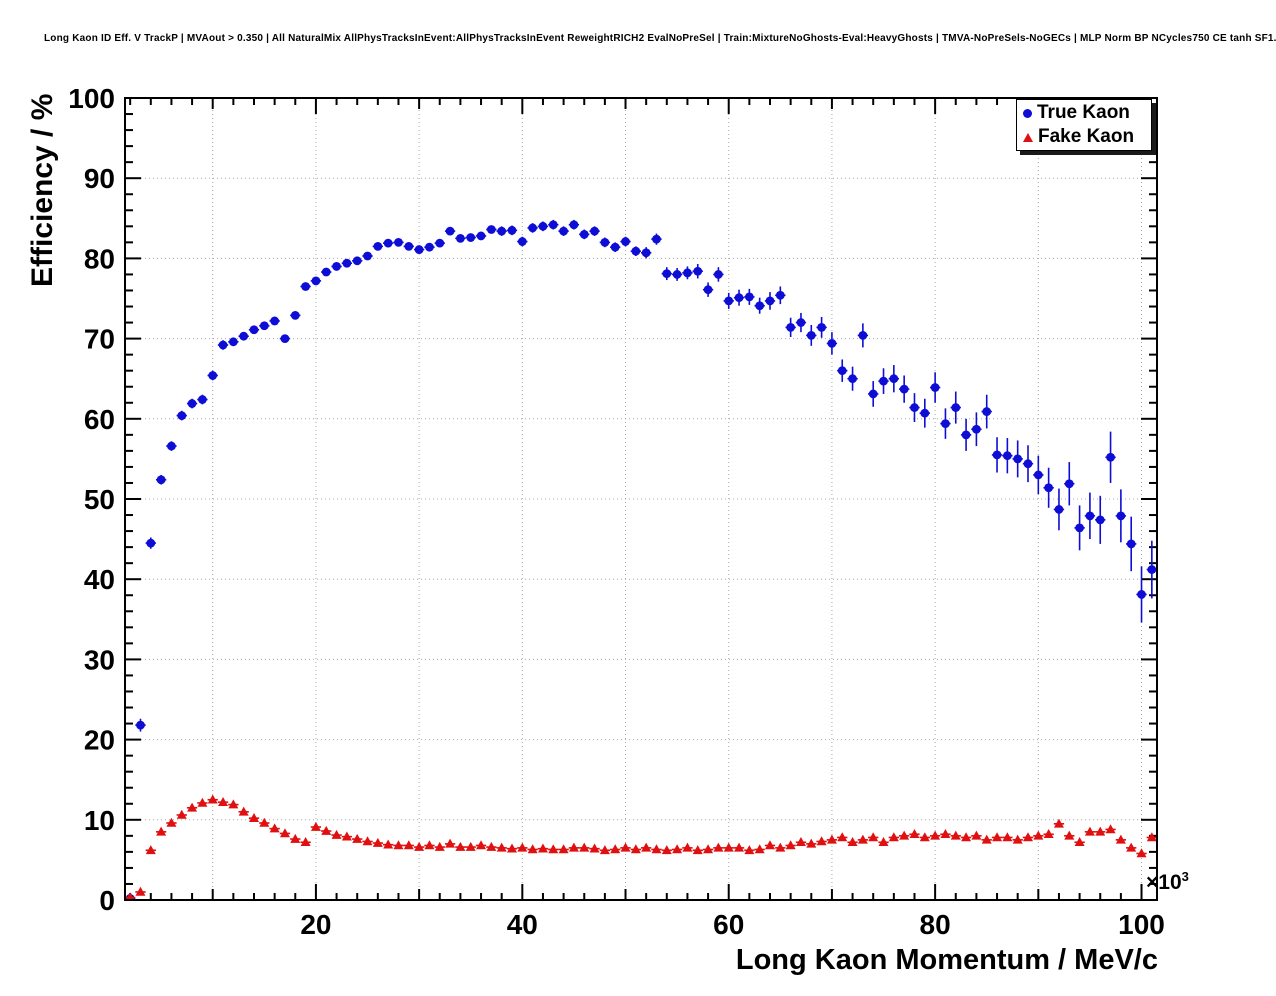  What do you see at coordinates (99, 419) in the screenshot?
I see `svg-text: 60` at bounding box center [99, 419].